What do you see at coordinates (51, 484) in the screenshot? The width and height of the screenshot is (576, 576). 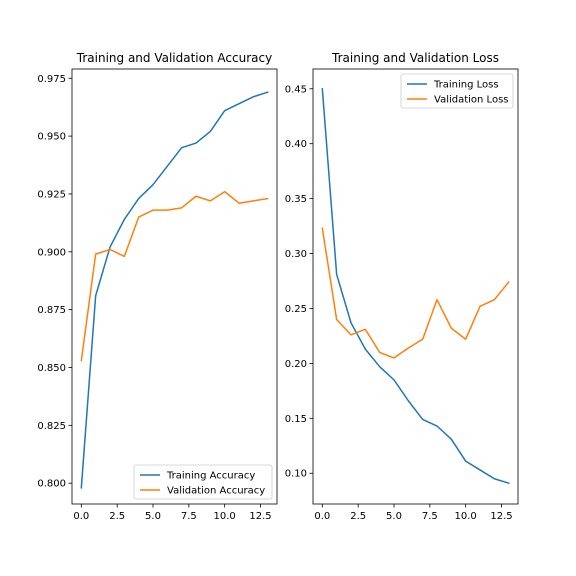 I see `y-tick-label: 0.800` at bounding box center [51, 484].